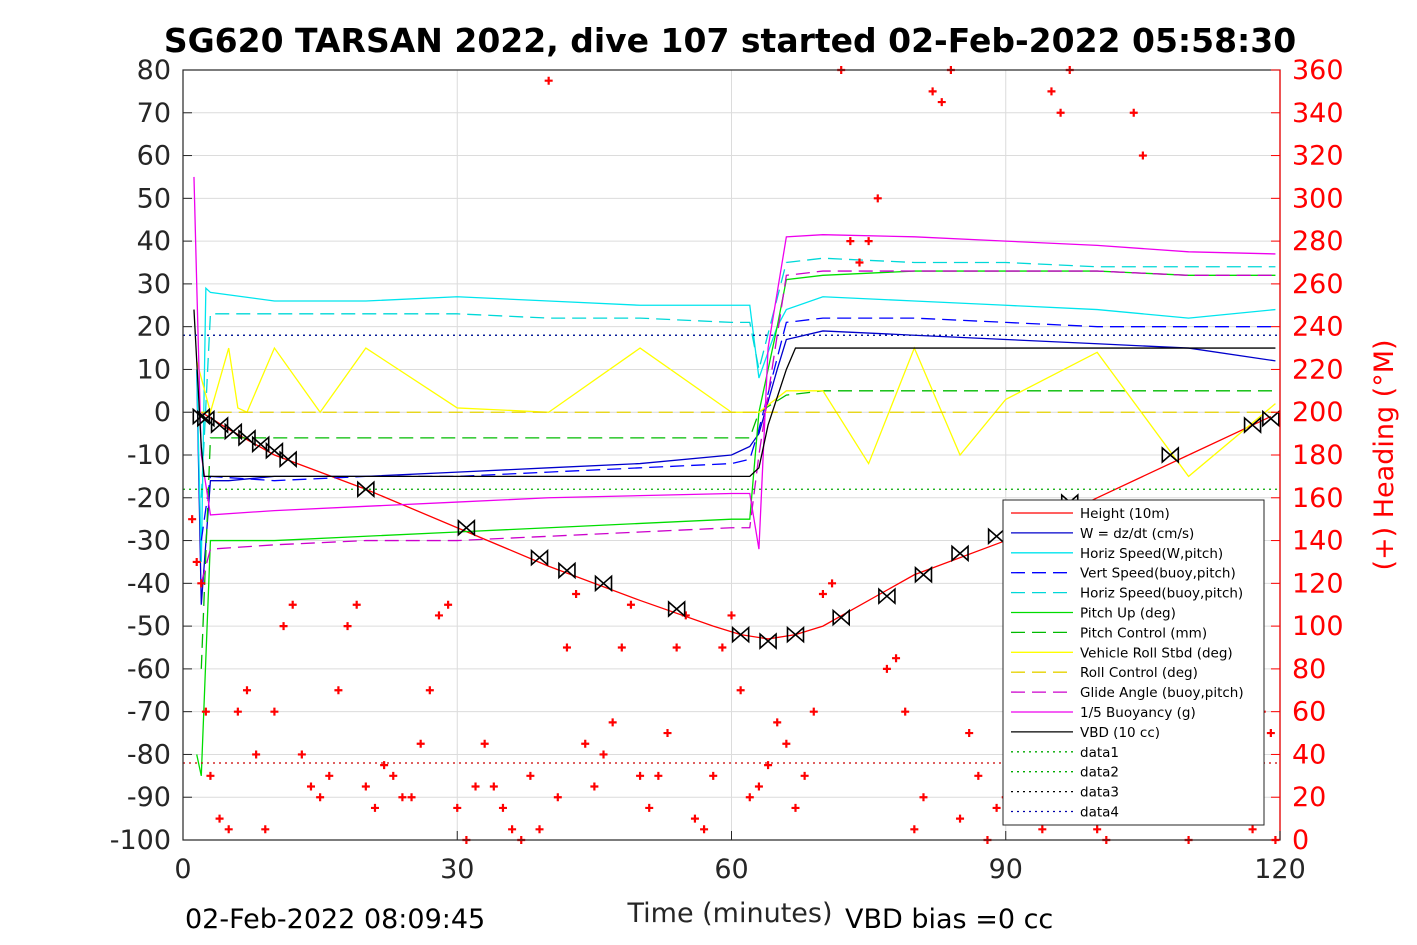  What do you see at coordinates (149, 583) in the screenshot?
I see `y-tick-label: -40` at bounding box center [149, 583].